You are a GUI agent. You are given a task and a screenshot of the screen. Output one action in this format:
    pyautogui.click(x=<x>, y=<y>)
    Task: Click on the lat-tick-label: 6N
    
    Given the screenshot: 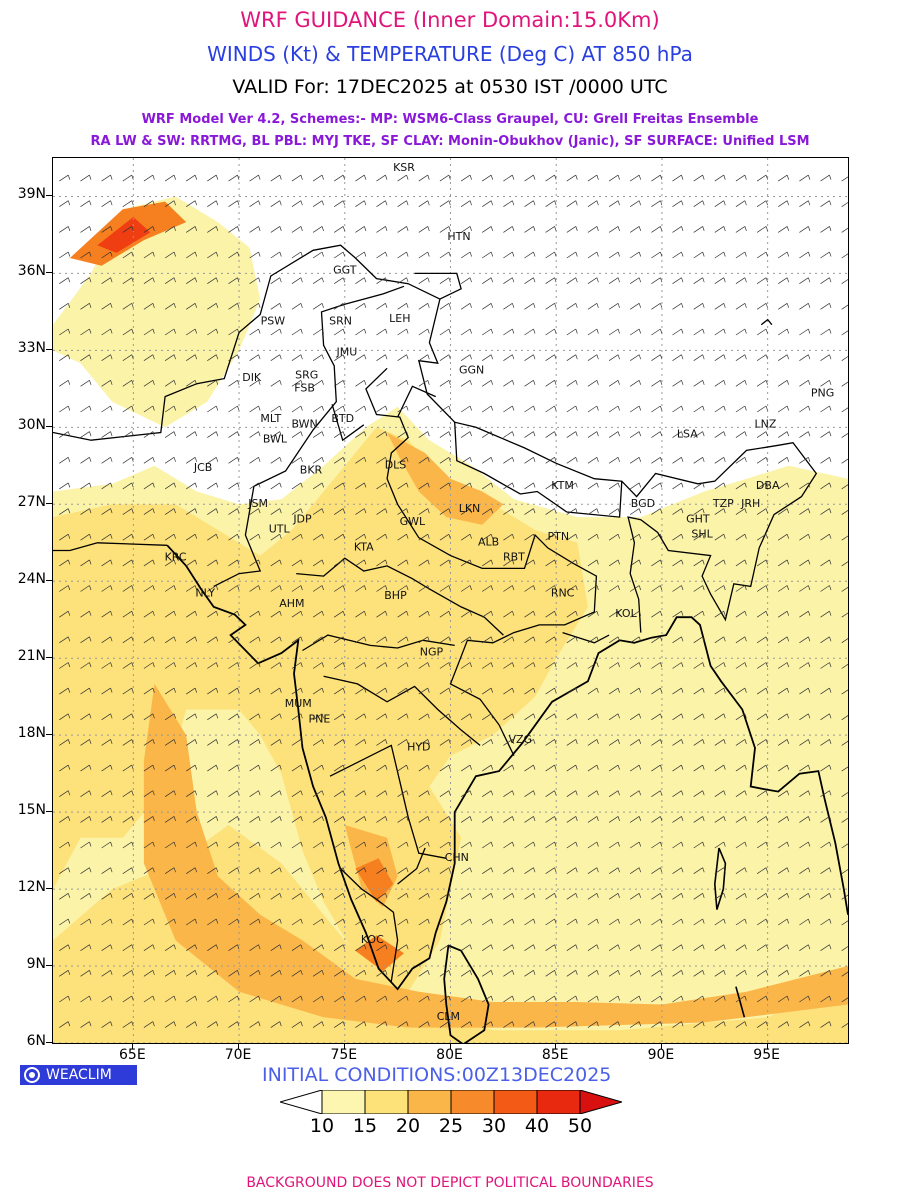 What is the action you would take?
    pyautogui.click(x=36, y=1041)
    